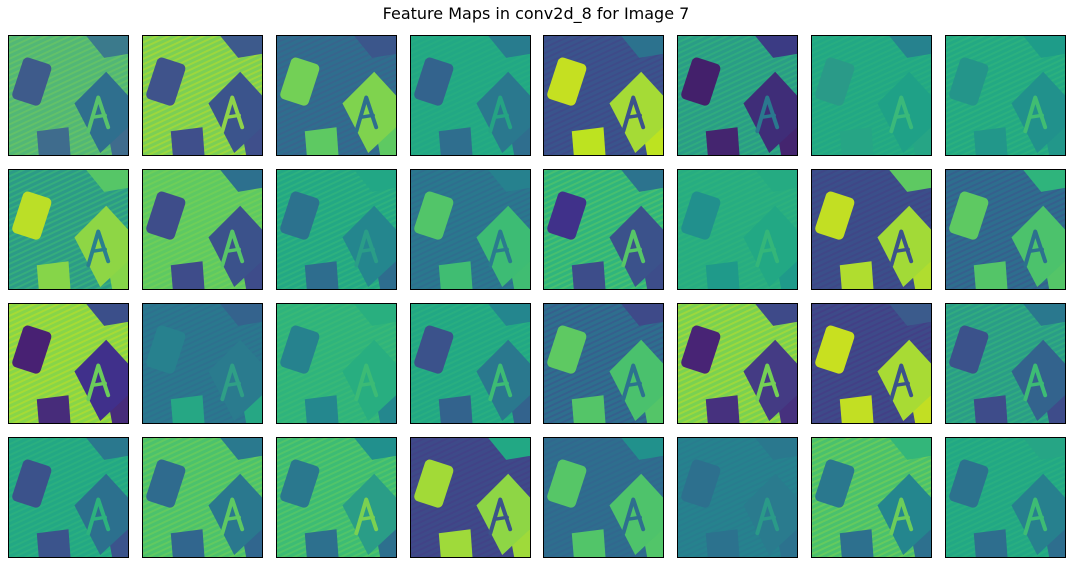 The width and height of the screenshot is (1072, 565). Describe the element at coordinates (536, 13) in the screenshot. I see `figure-title: Feature Maps in conv2d_8 for Image 7` at that location.